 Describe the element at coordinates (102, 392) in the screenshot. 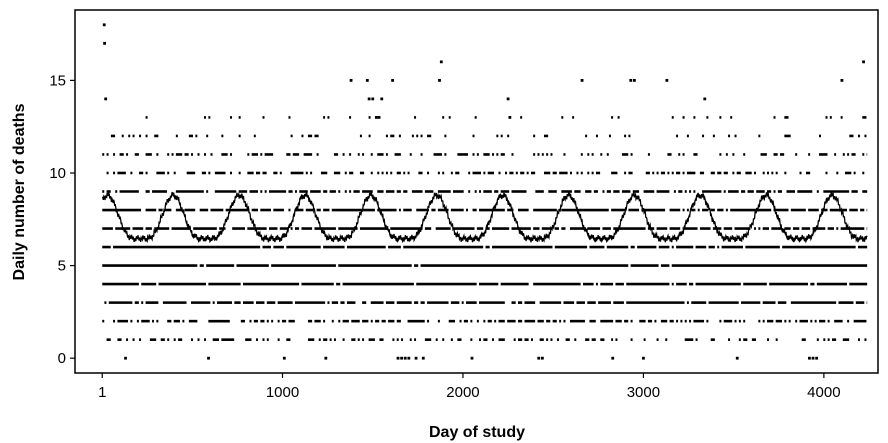

I see `x-tick-label: 1` at that location.